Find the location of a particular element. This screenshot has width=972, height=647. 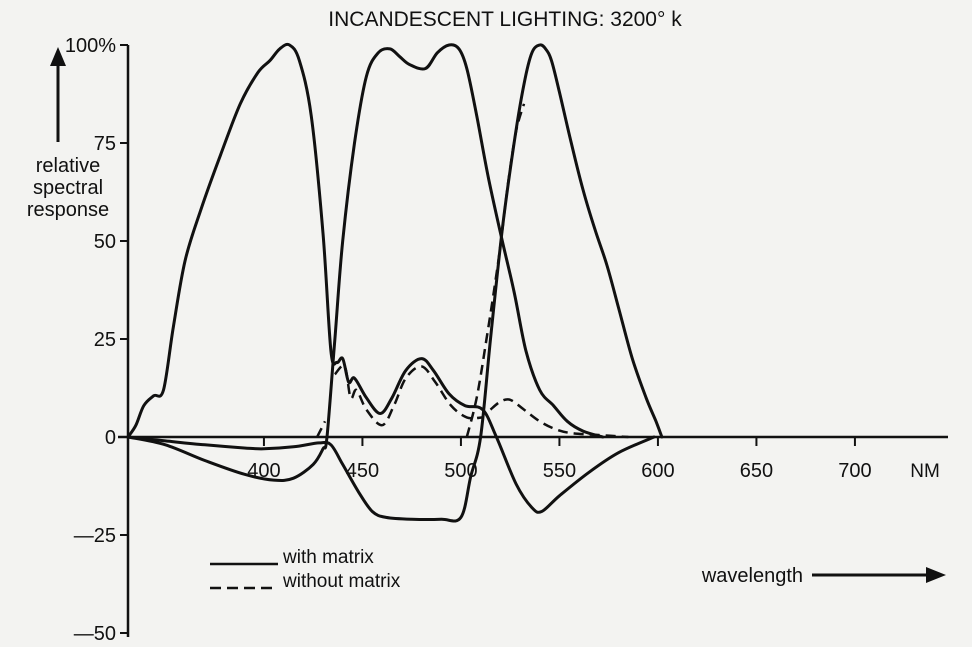

x-tick-label: 450 is located at coordinates (362, 471).